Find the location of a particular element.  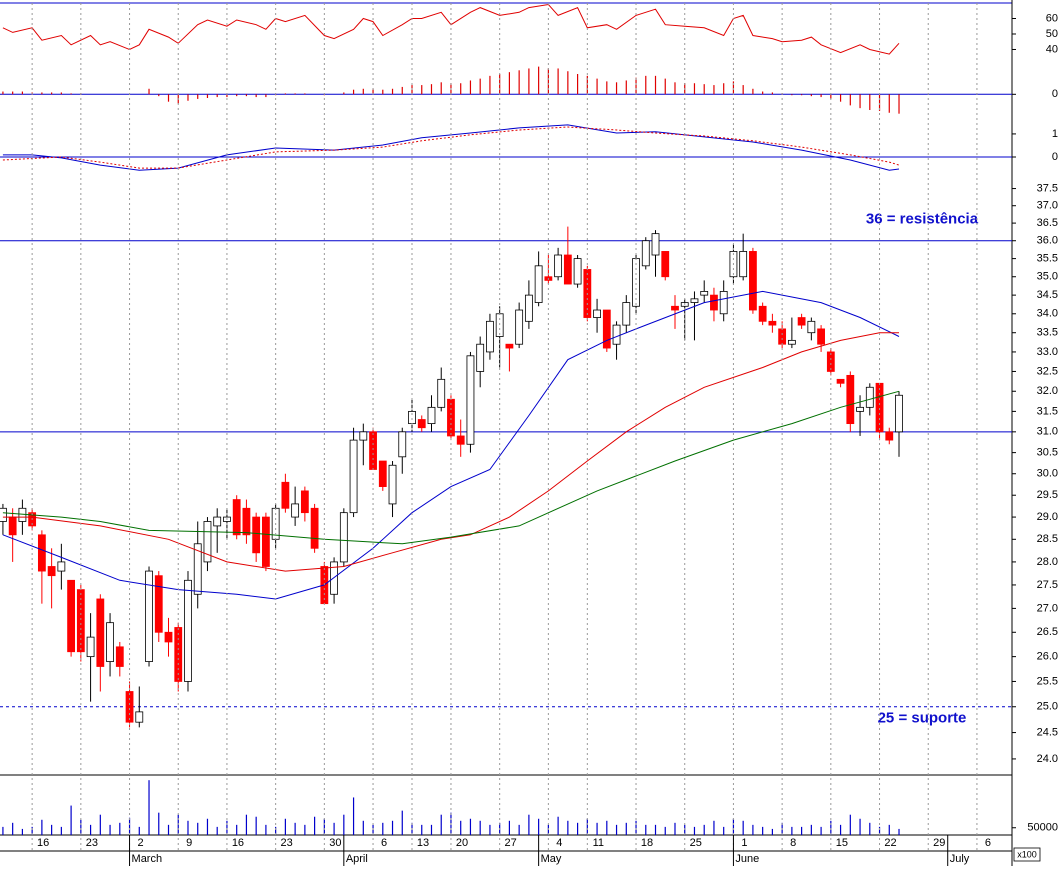

y-tick-label: 33.0 is located at coordinates (1047, 352).